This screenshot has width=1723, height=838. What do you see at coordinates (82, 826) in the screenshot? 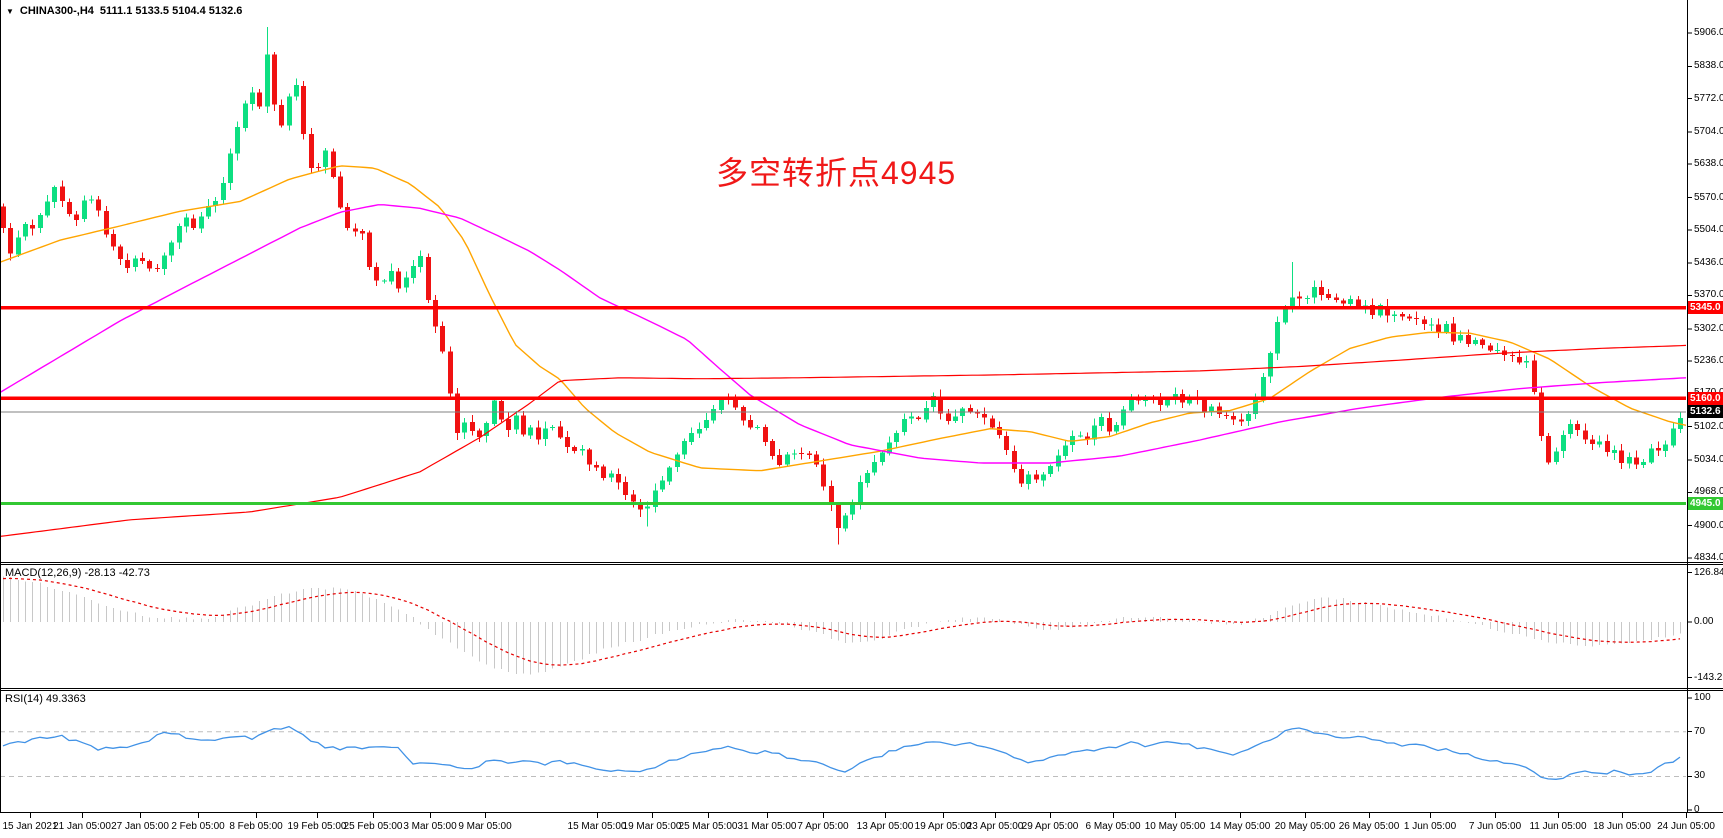
I see `time-tick-label: 21 Jan 05:00` at bounding box center [82, 826].